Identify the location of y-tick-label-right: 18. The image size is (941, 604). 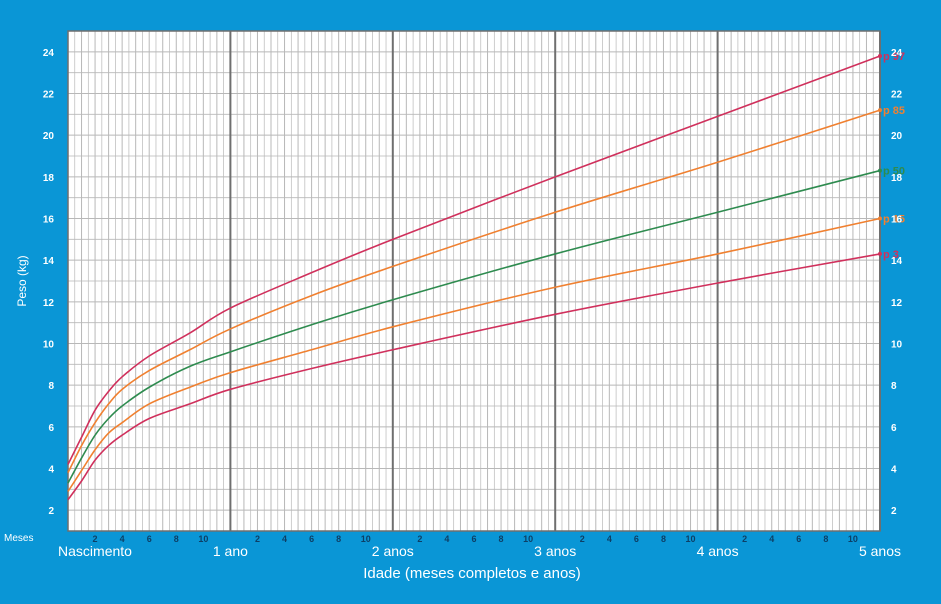
(897, 178).